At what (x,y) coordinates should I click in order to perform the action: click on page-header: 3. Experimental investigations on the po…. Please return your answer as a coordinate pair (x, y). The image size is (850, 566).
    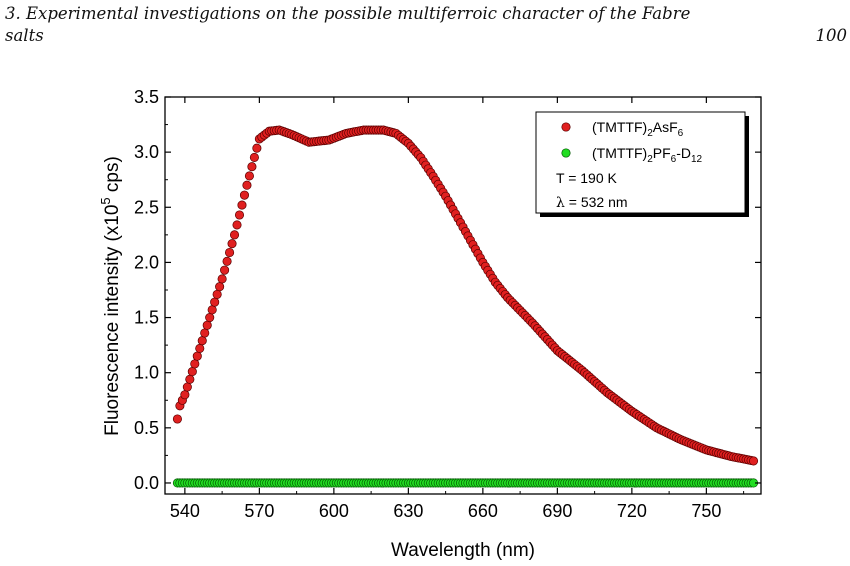
    Looking at the image, I should click on (426, 25).